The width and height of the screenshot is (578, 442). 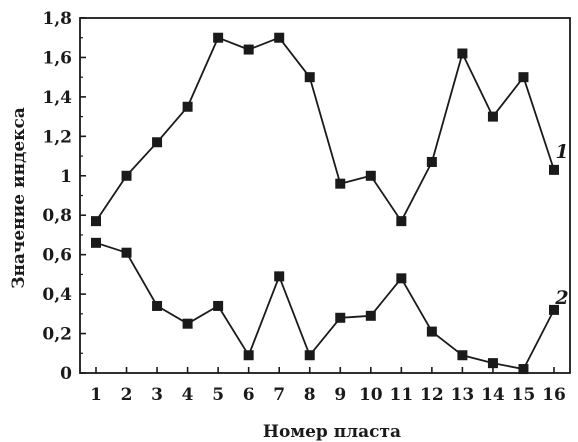 I want to click on y-tick-label: 0,4, so click(x=57, y=295).